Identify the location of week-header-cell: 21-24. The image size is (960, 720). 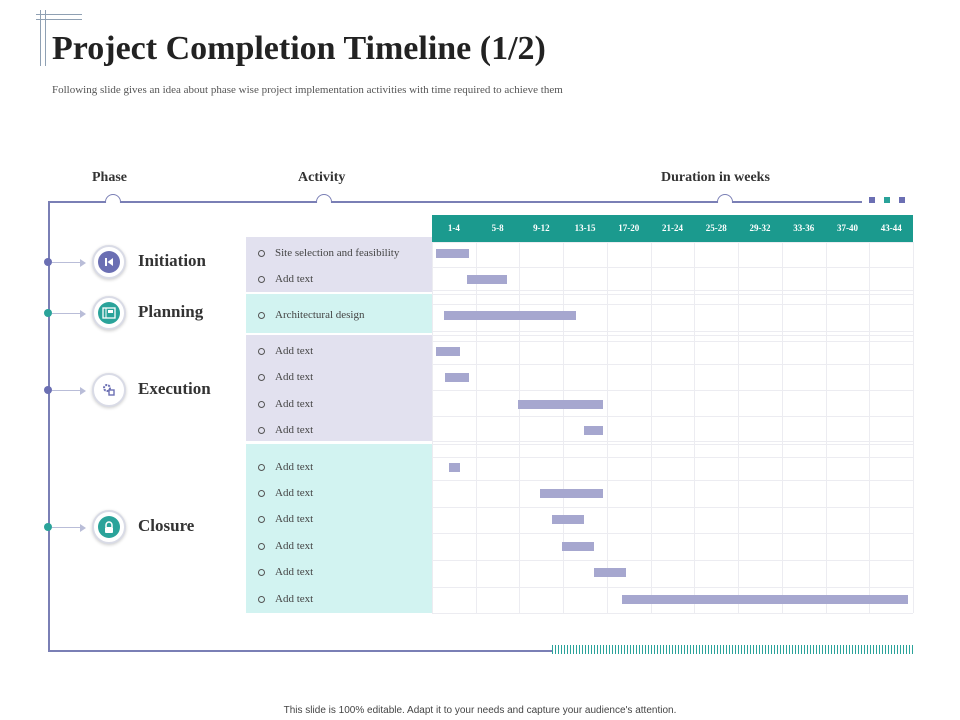
(673, 228).